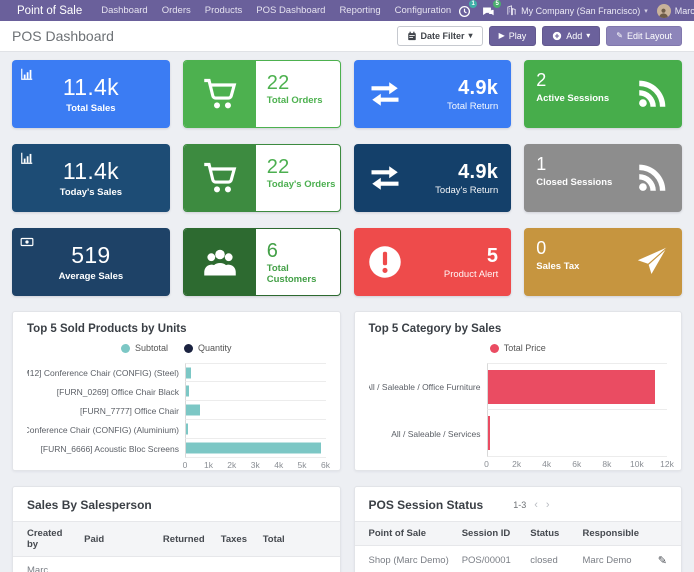  What do you see at coordinates (91, 276) in the screenshot?
I see `kpi-label: Average Sales` at bounding box center [91, 276].